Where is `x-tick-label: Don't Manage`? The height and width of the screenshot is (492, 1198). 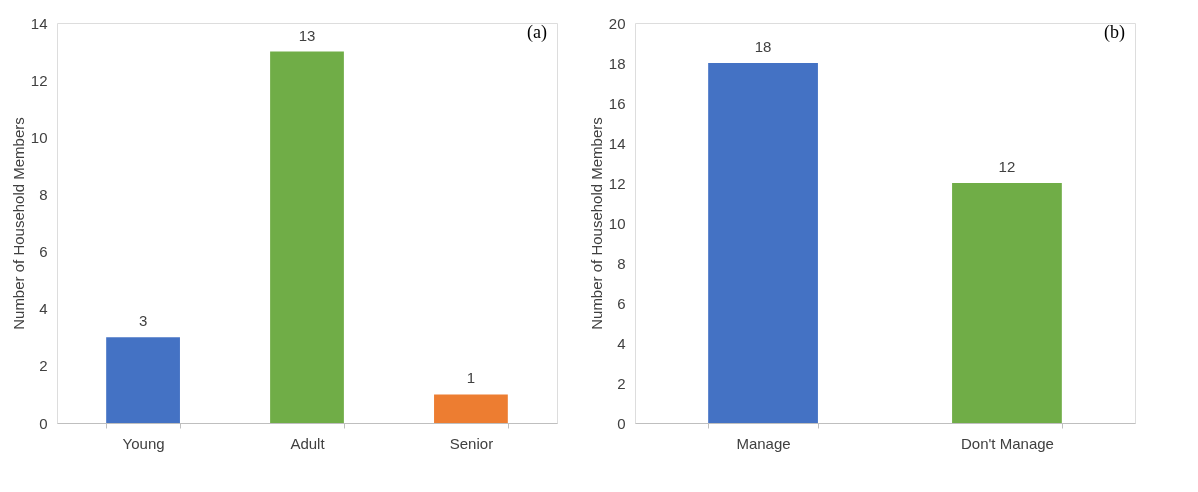
x-tick-label: Don't Manage is located at coordinates (1007, 443).